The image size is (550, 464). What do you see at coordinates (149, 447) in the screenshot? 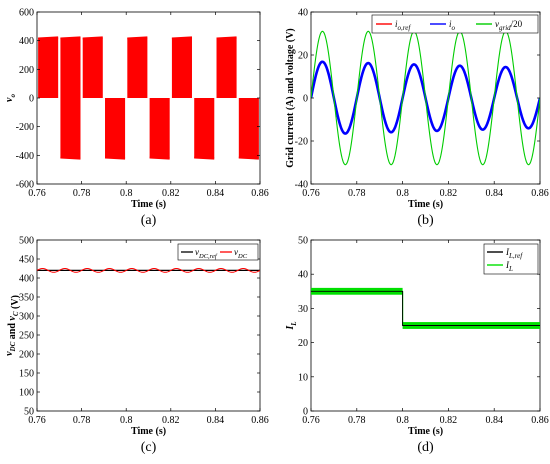
I see `panel-label: (c)` at bounding box center [149, 447].